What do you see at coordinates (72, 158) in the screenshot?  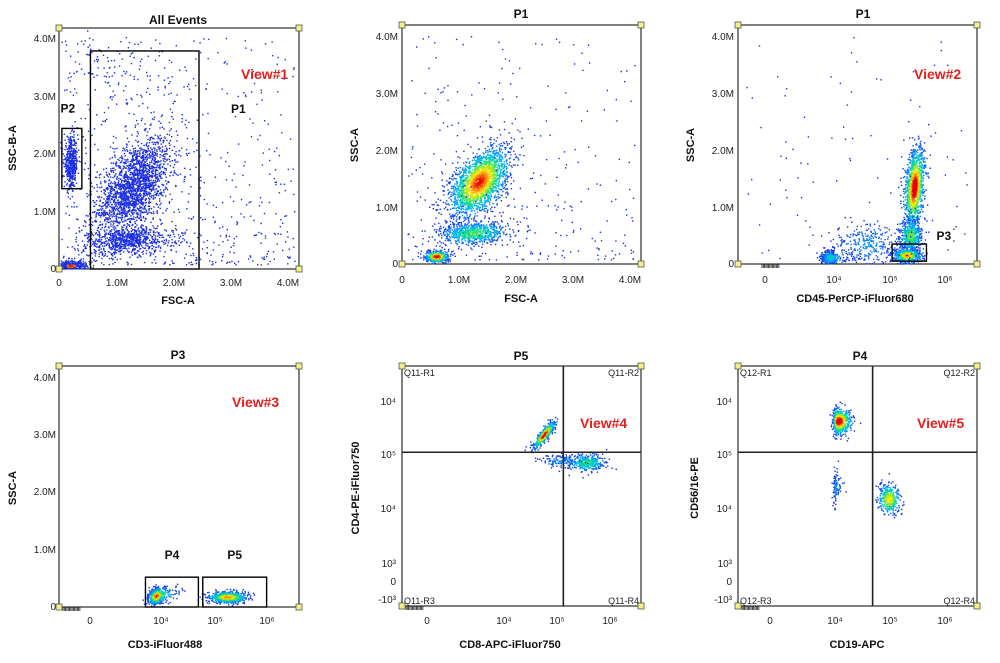 I see `gate-p2` at bounding box center [72, 158].